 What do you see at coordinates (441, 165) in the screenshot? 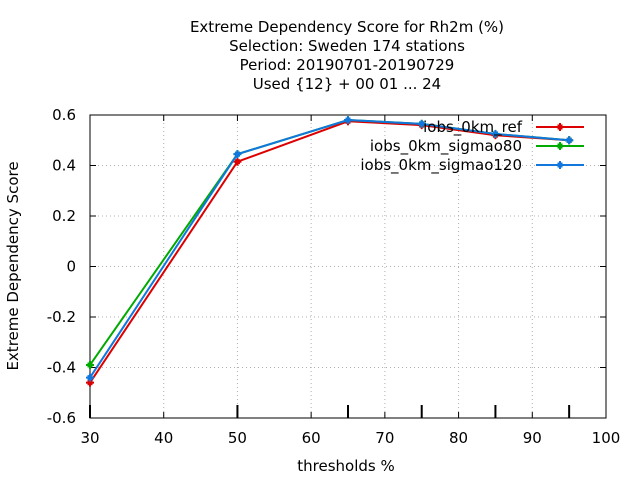
I see `legend-label: iobs_0km_sigmao120` at bounding box center [441, 165].